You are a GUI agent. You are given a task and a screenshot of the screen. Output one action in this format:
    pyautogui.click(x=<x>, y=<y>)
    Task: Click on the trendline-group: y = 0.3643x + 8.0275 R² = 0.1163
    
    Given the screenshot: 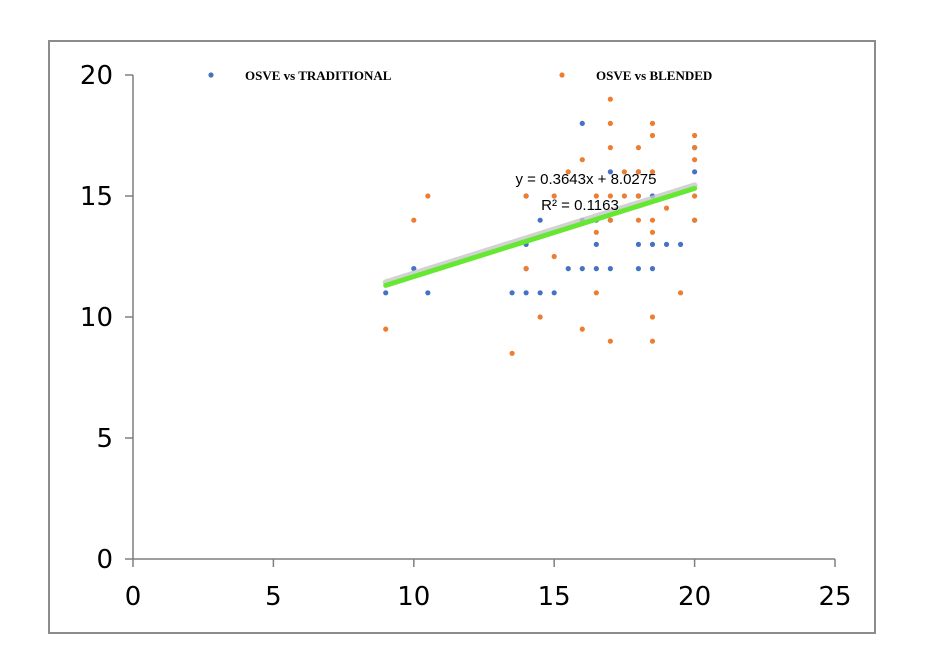 What is the action you would take?
    pyautogui.click(x=540, y=229)
    